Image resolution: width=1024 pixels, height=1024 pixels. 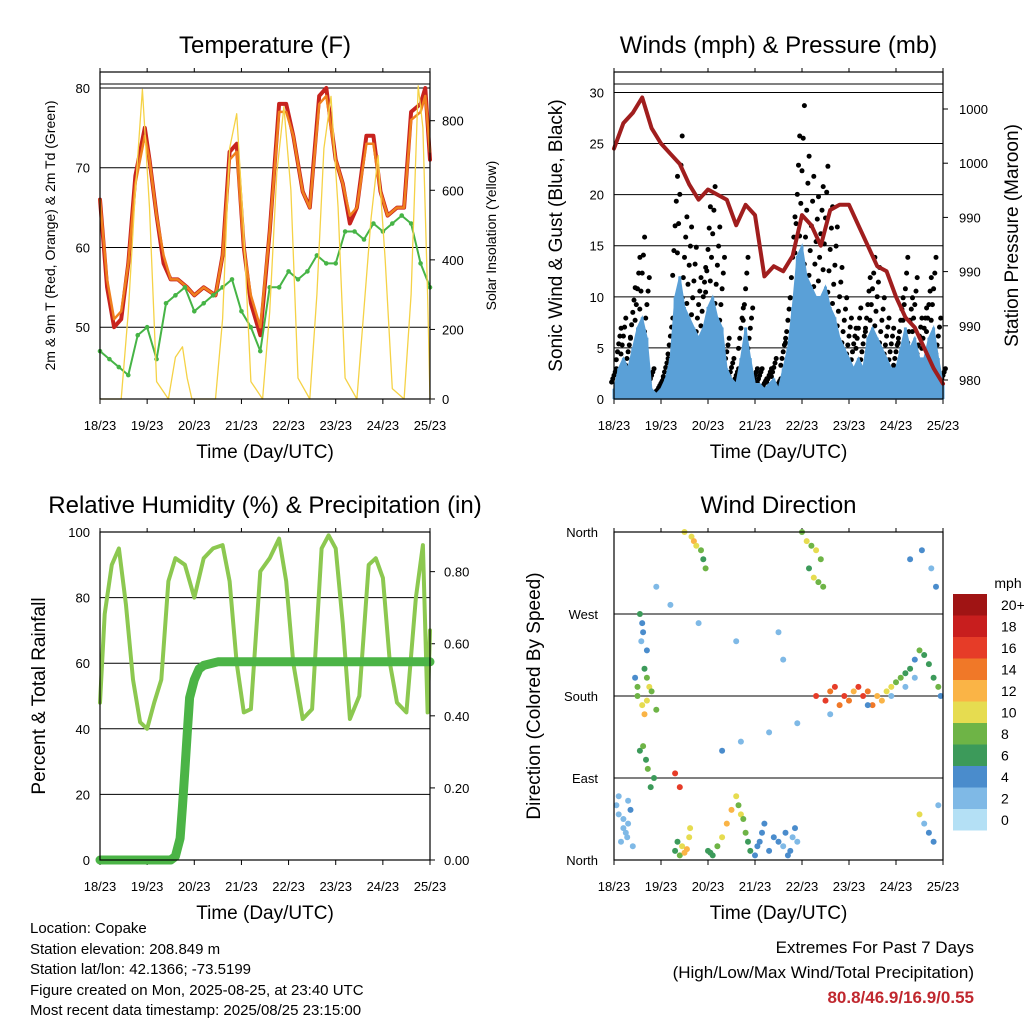 I want to click on latlon-text: Station lat/lon: 42.1366; -73.5199, so click(x=141, y=969).